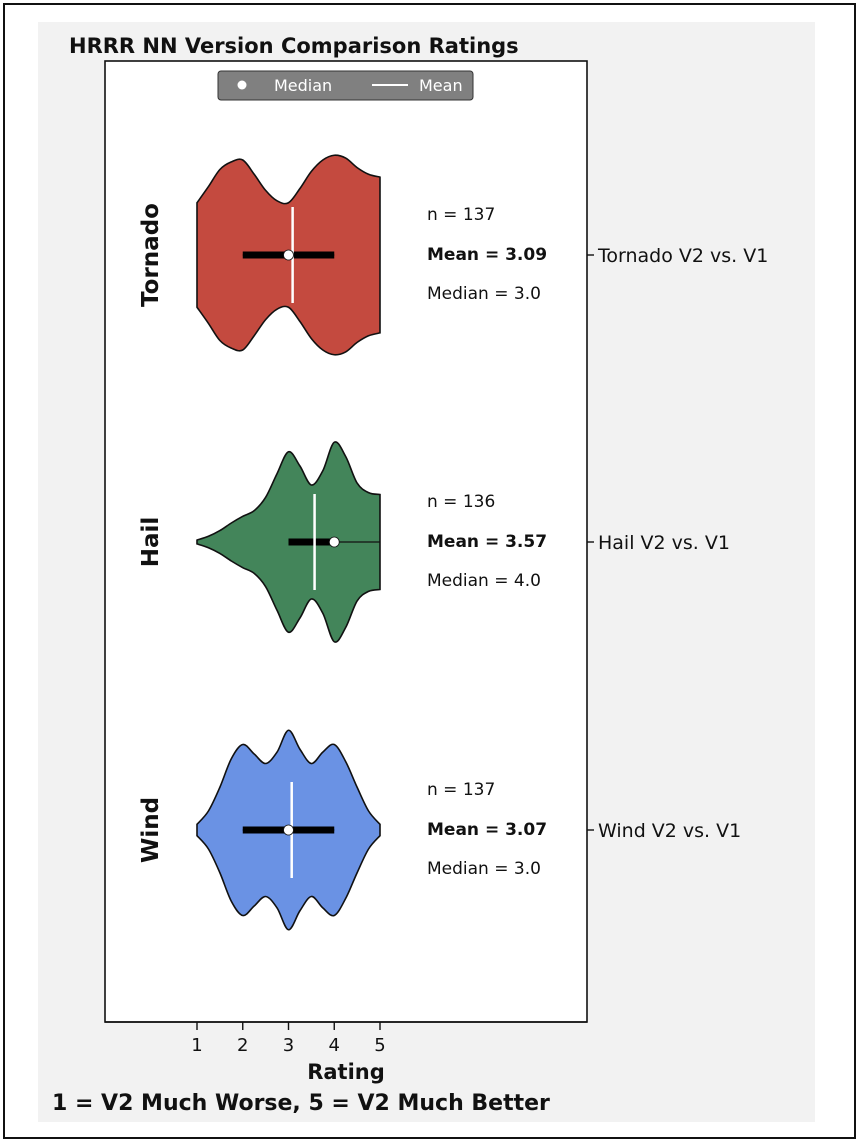 Image resolution: width=862 pixels, height=1145 pixels. I want to click on legend-median-marker, so click(242, 85).